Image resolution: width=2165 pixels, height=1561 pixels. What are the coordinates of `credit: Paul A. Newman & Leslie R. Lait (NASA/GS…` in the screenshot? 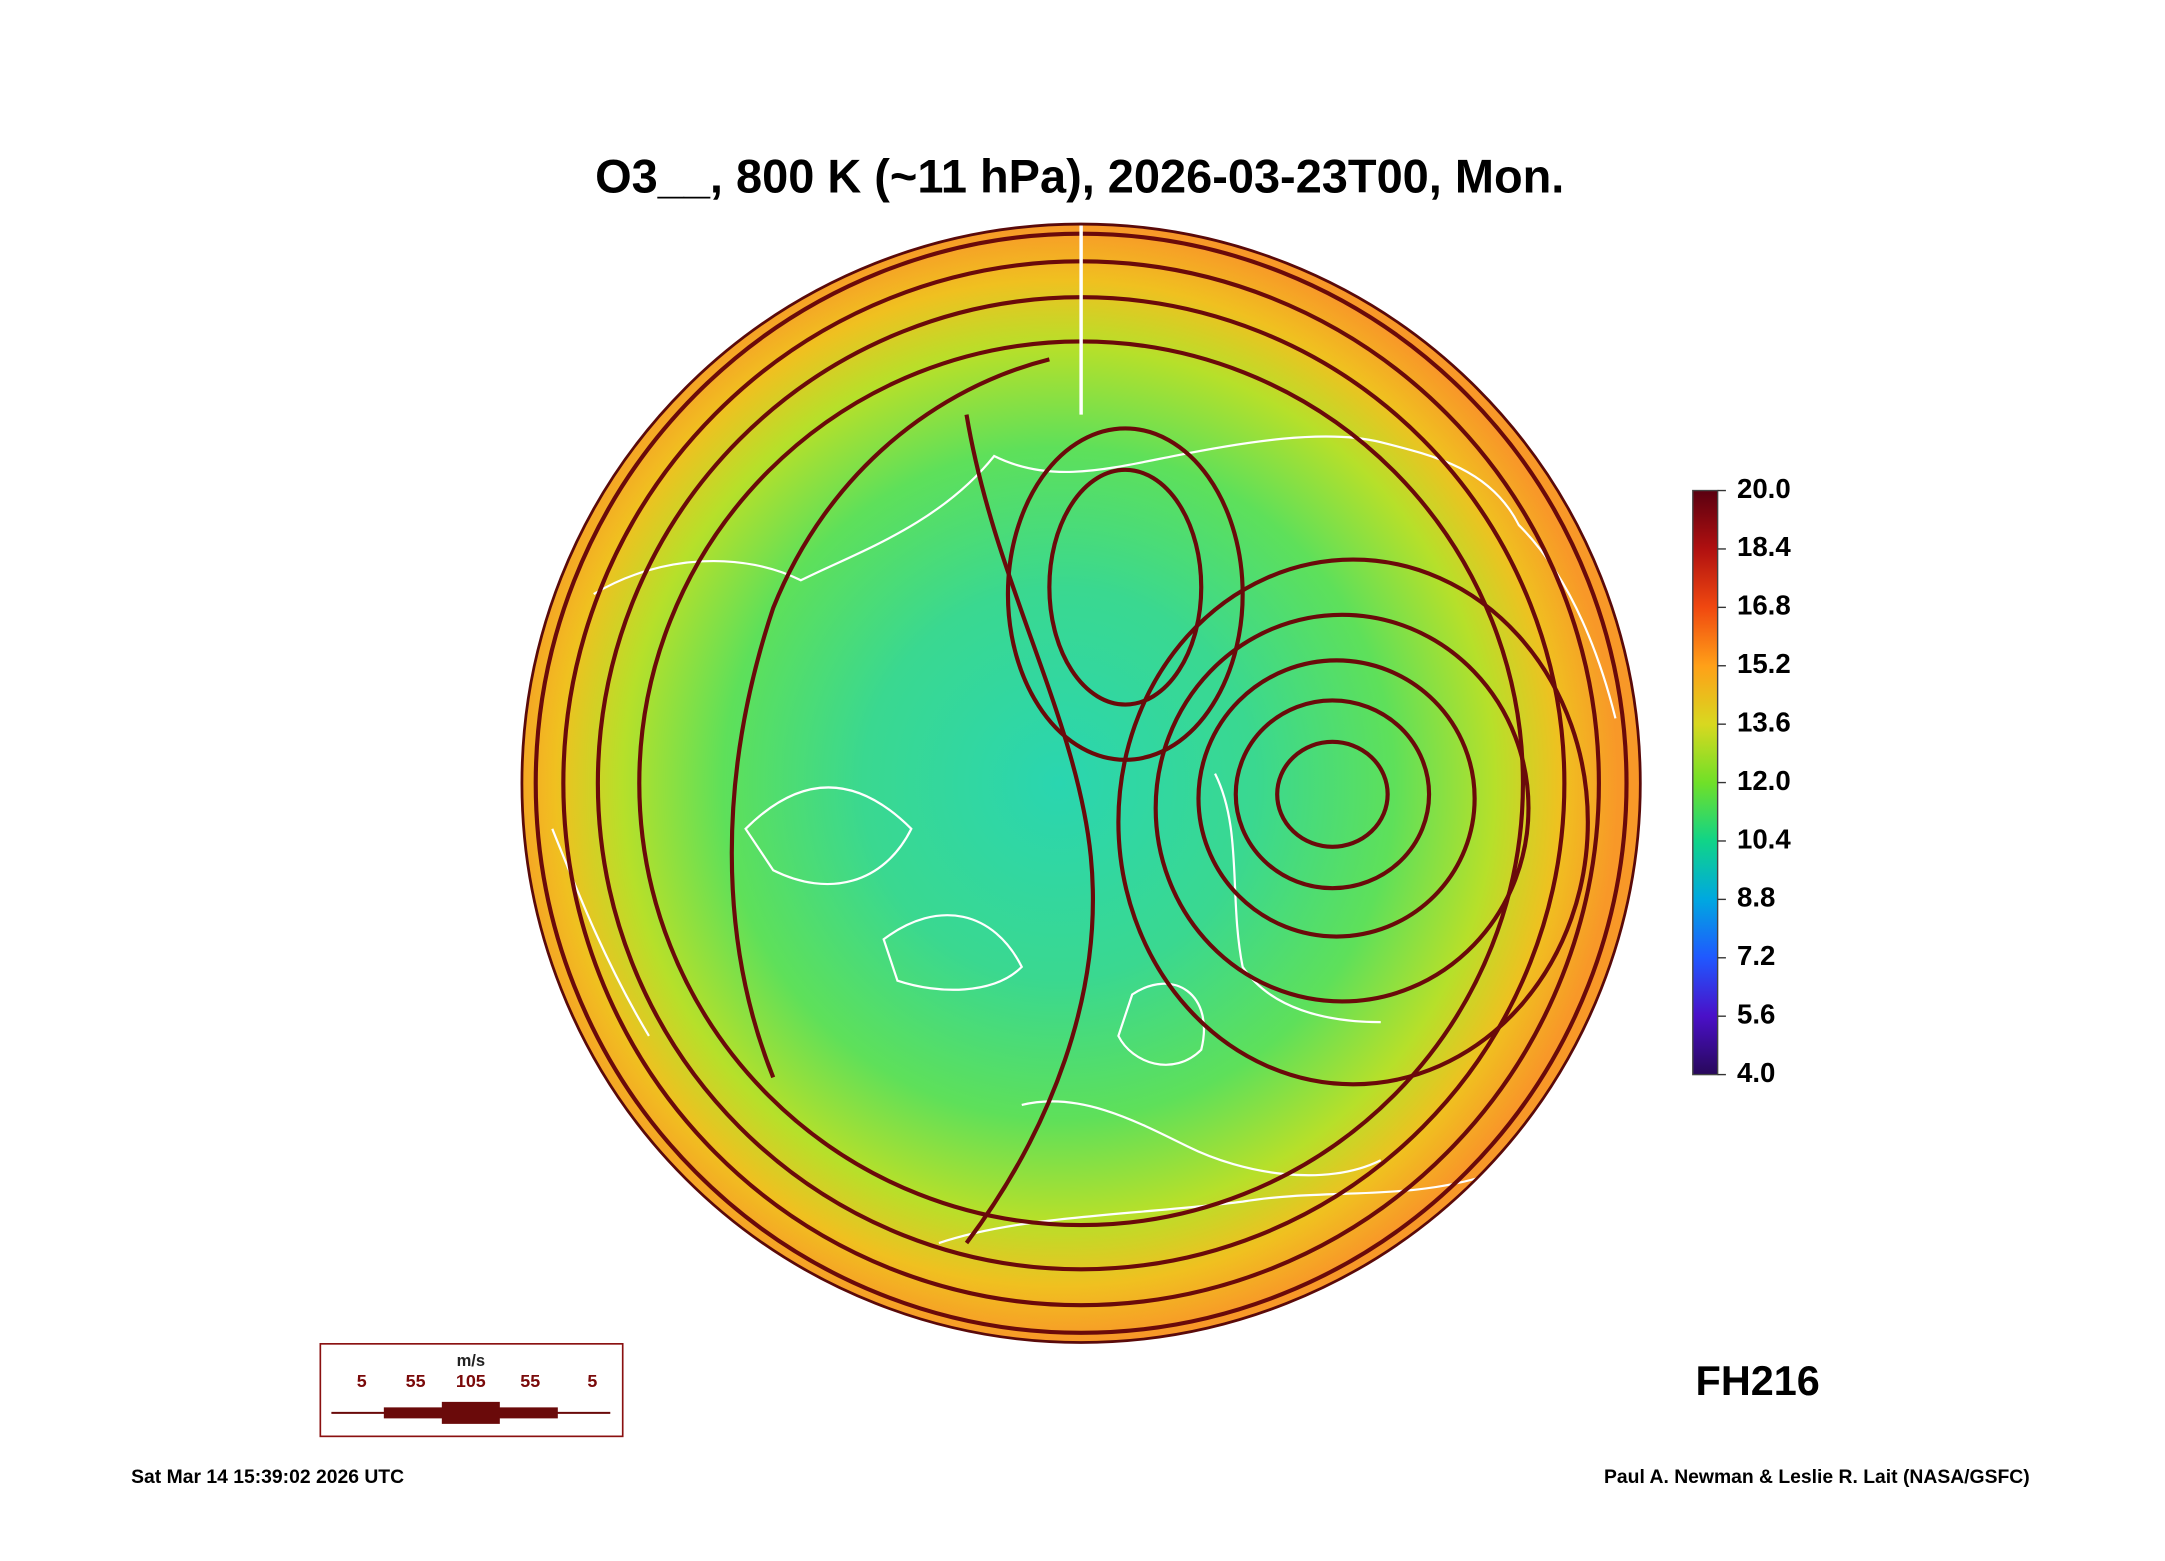 It's located at (1817, 1477).